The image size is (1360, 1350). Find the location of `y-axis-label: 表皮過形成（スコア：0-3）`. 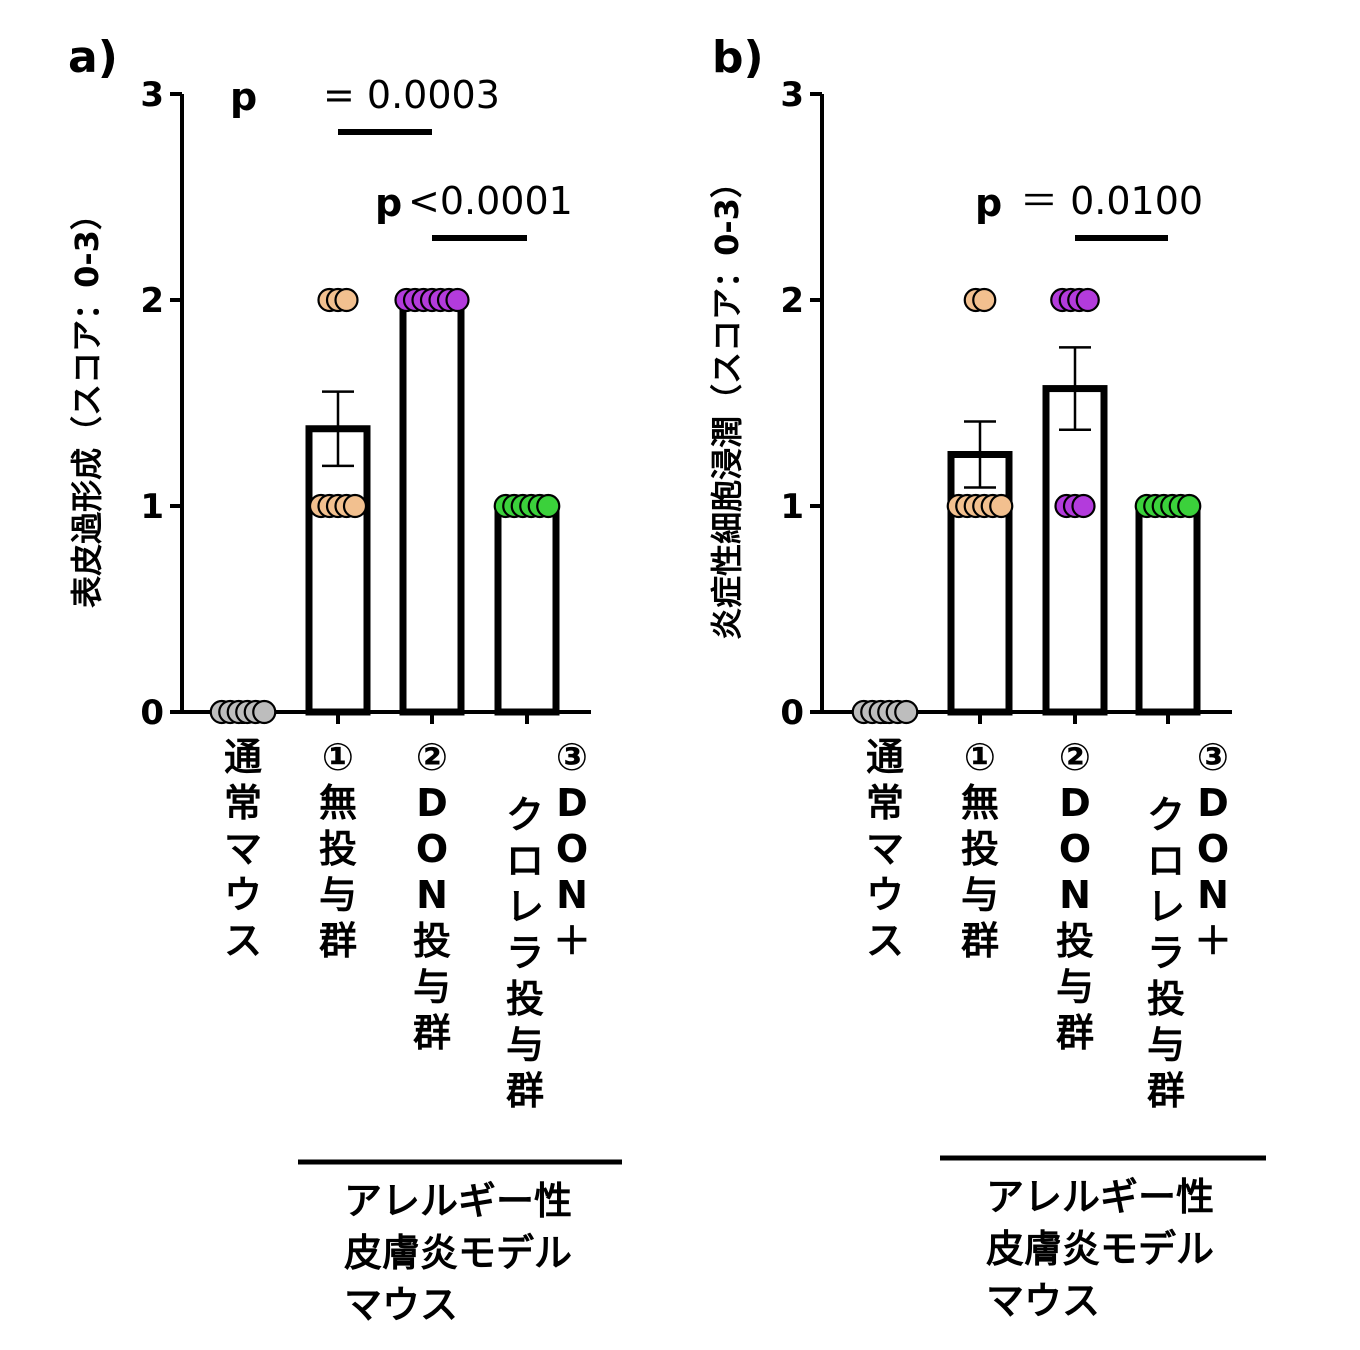

y-axis-label: 表皮過形成（スコア：0-3） is located at coordinates (87, 403).